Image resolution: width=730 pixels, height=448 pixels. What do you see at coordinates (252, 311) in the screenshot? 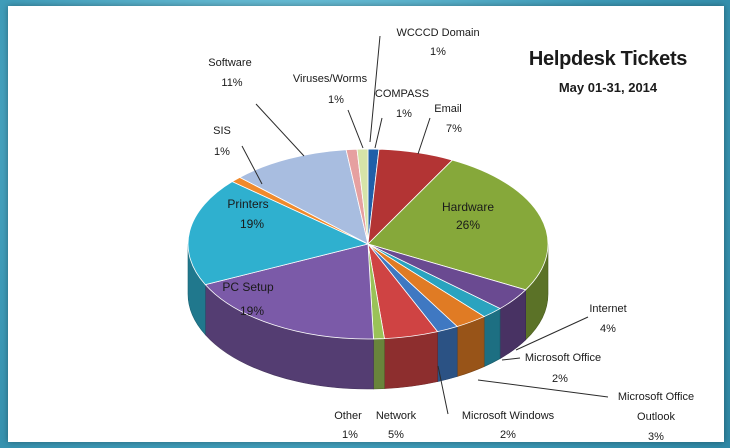
I see `slice-pct-pc-setup: 19%` at bounding box center [252, 311].